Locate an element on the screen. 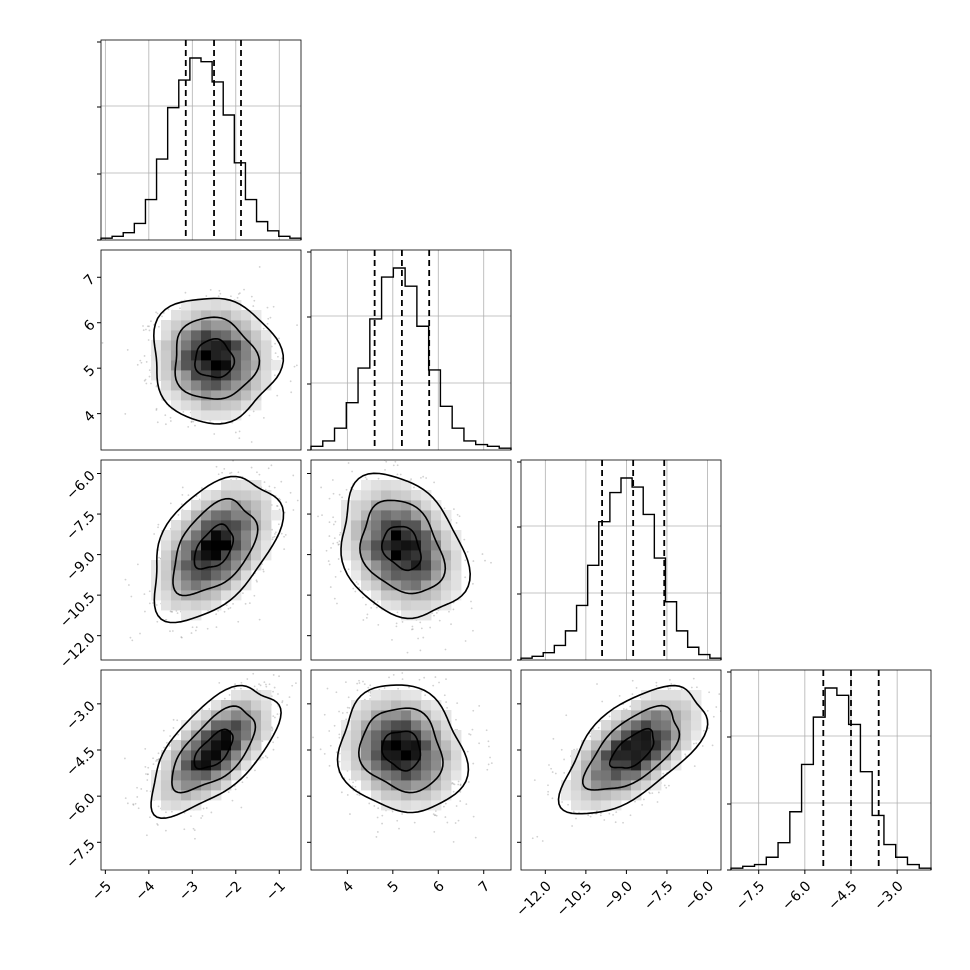  contour-line is located at coordinates (217, 358).